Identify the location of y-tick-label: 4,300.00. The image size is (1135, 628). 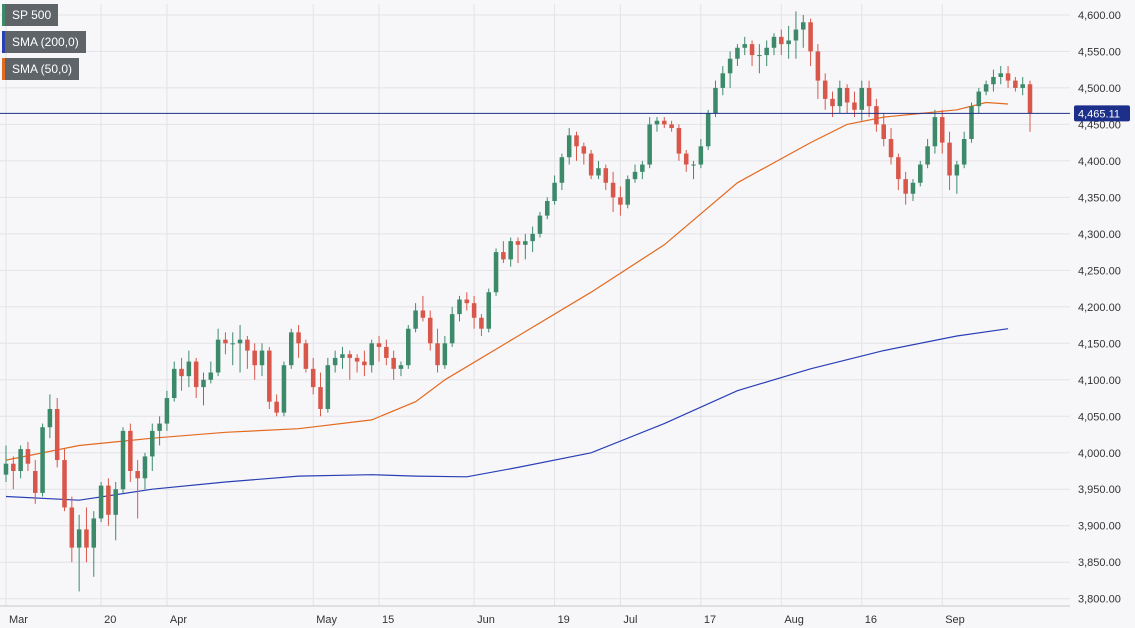
(1099, 235).